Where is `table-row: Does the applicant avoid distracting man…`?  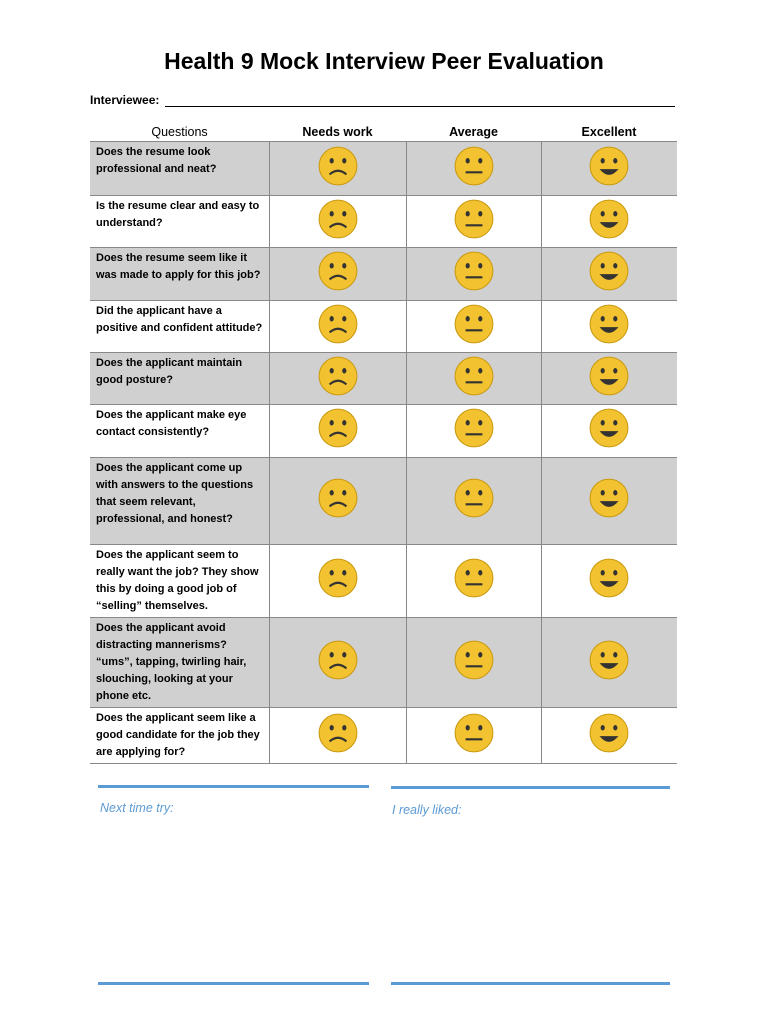
table-row: Does the applicant avoid distracting man… is located at coordinates (383, 662).